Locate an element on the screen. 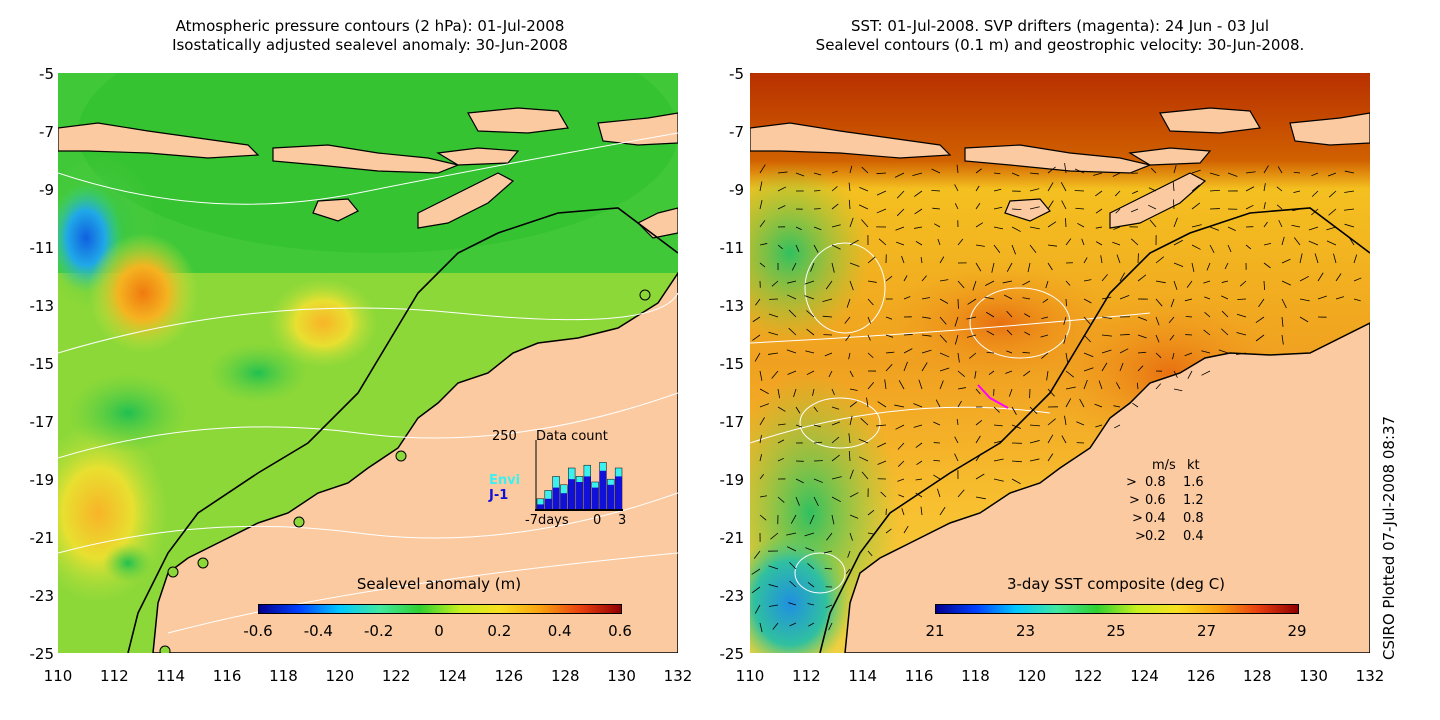  y-tick-label: -15 is located at coordinates (42, 364).